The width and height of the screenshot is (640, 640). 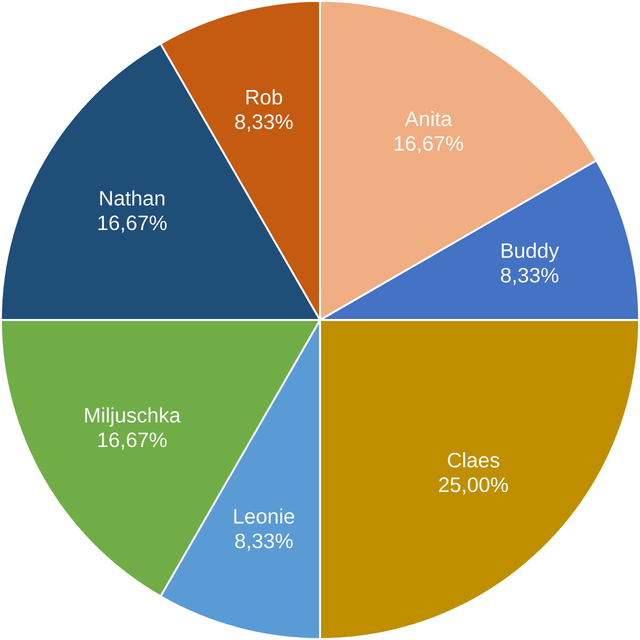 I want to click on slice-label: Claes, so click(x=474, y=460).